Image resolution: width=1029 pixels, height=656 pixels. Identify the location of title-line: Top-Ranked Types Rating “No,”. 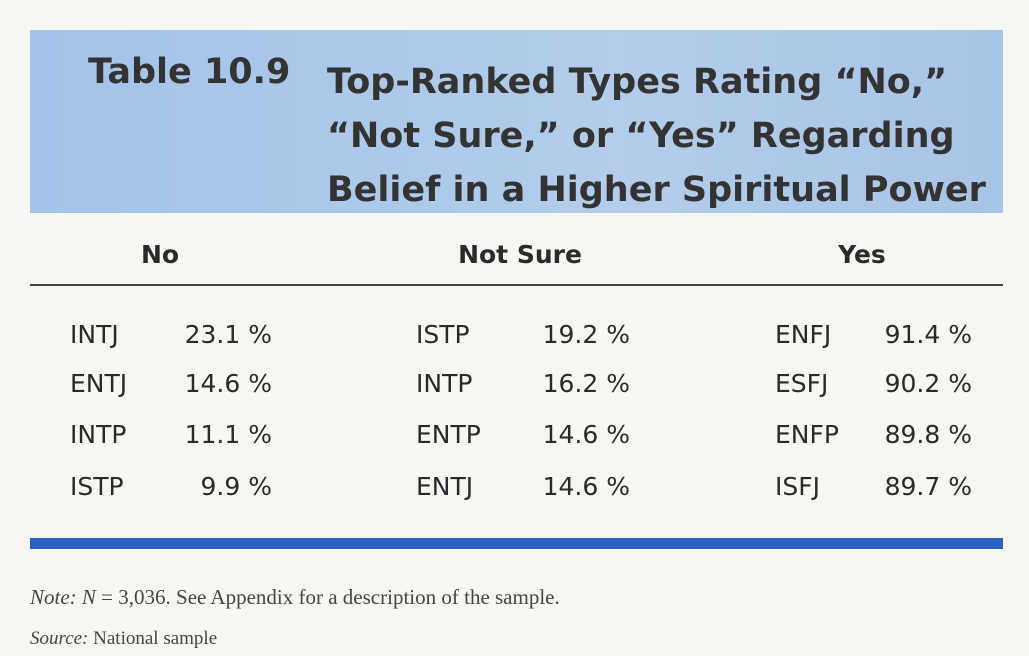
(637, 82).